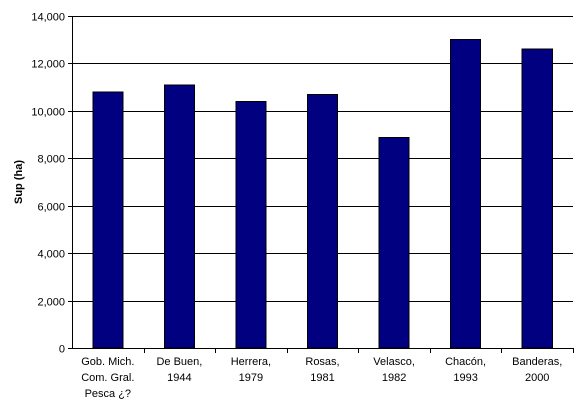  What do you see at coordinates (19, 182) in the screenshot?
I see `y-axis-title: Sup (ha)` at bounding box center [19, 182].